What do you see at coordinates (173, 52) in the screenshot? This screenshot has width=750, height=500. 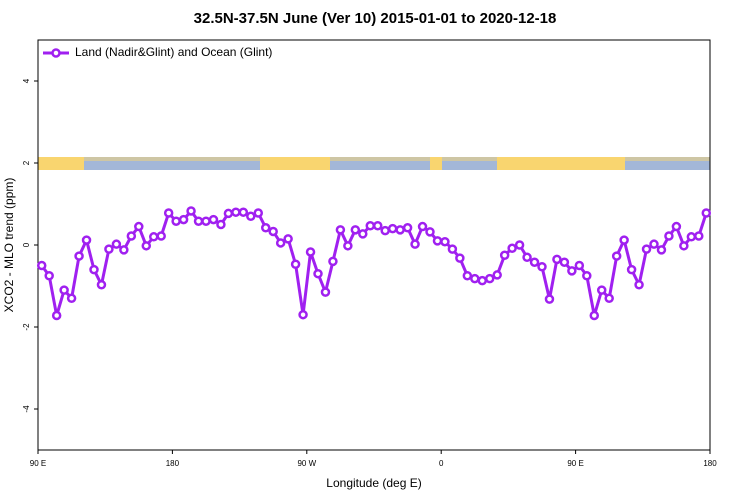 I see `legend-label: Land (Nadir&Glint) and Ocean (Glint)` at bounding box center [173, 52].